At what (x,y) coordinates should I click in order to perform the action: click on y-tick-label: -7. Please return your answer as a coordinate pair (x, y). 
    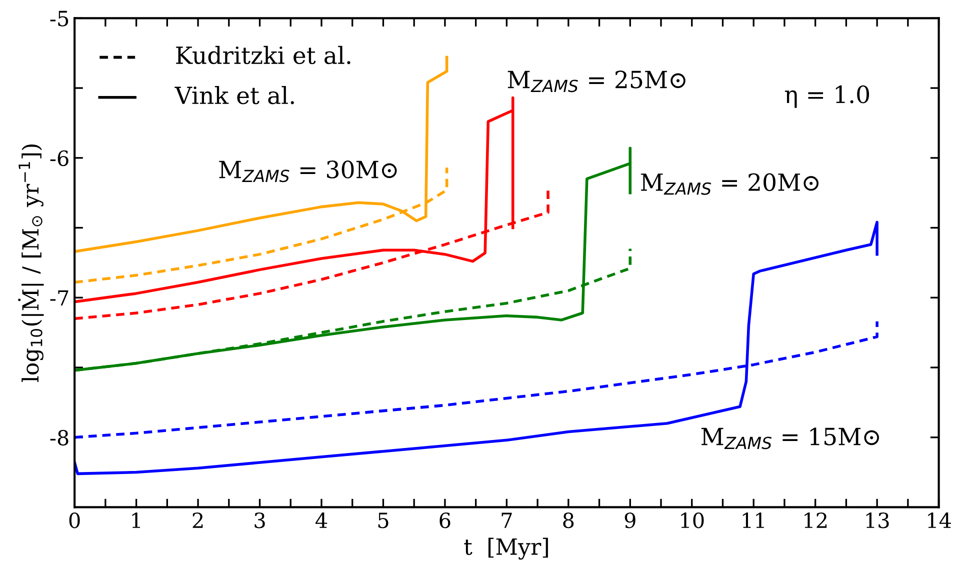
    Looking at the image, I should click on (59, 298).